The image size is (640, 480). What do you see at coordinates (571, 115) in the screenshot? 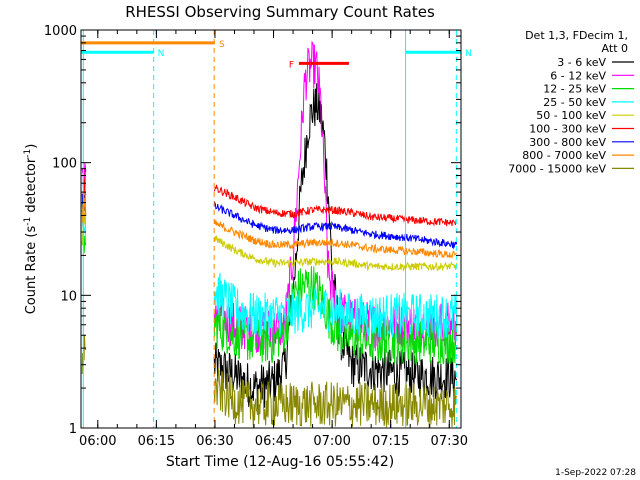
I see `legend-label-4: 50 - 100 keV` at bounding box center [571, 115].